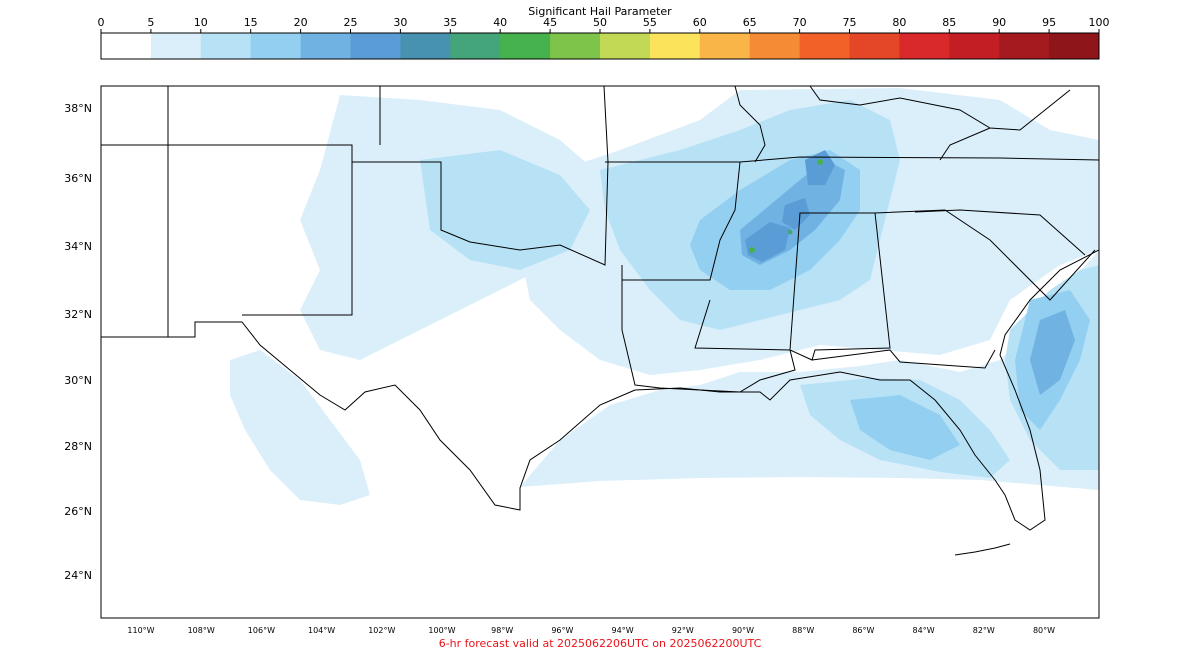 The image size is (1200, 650). I want to click on colorbar-tick-label: 20, so click(301, 22).